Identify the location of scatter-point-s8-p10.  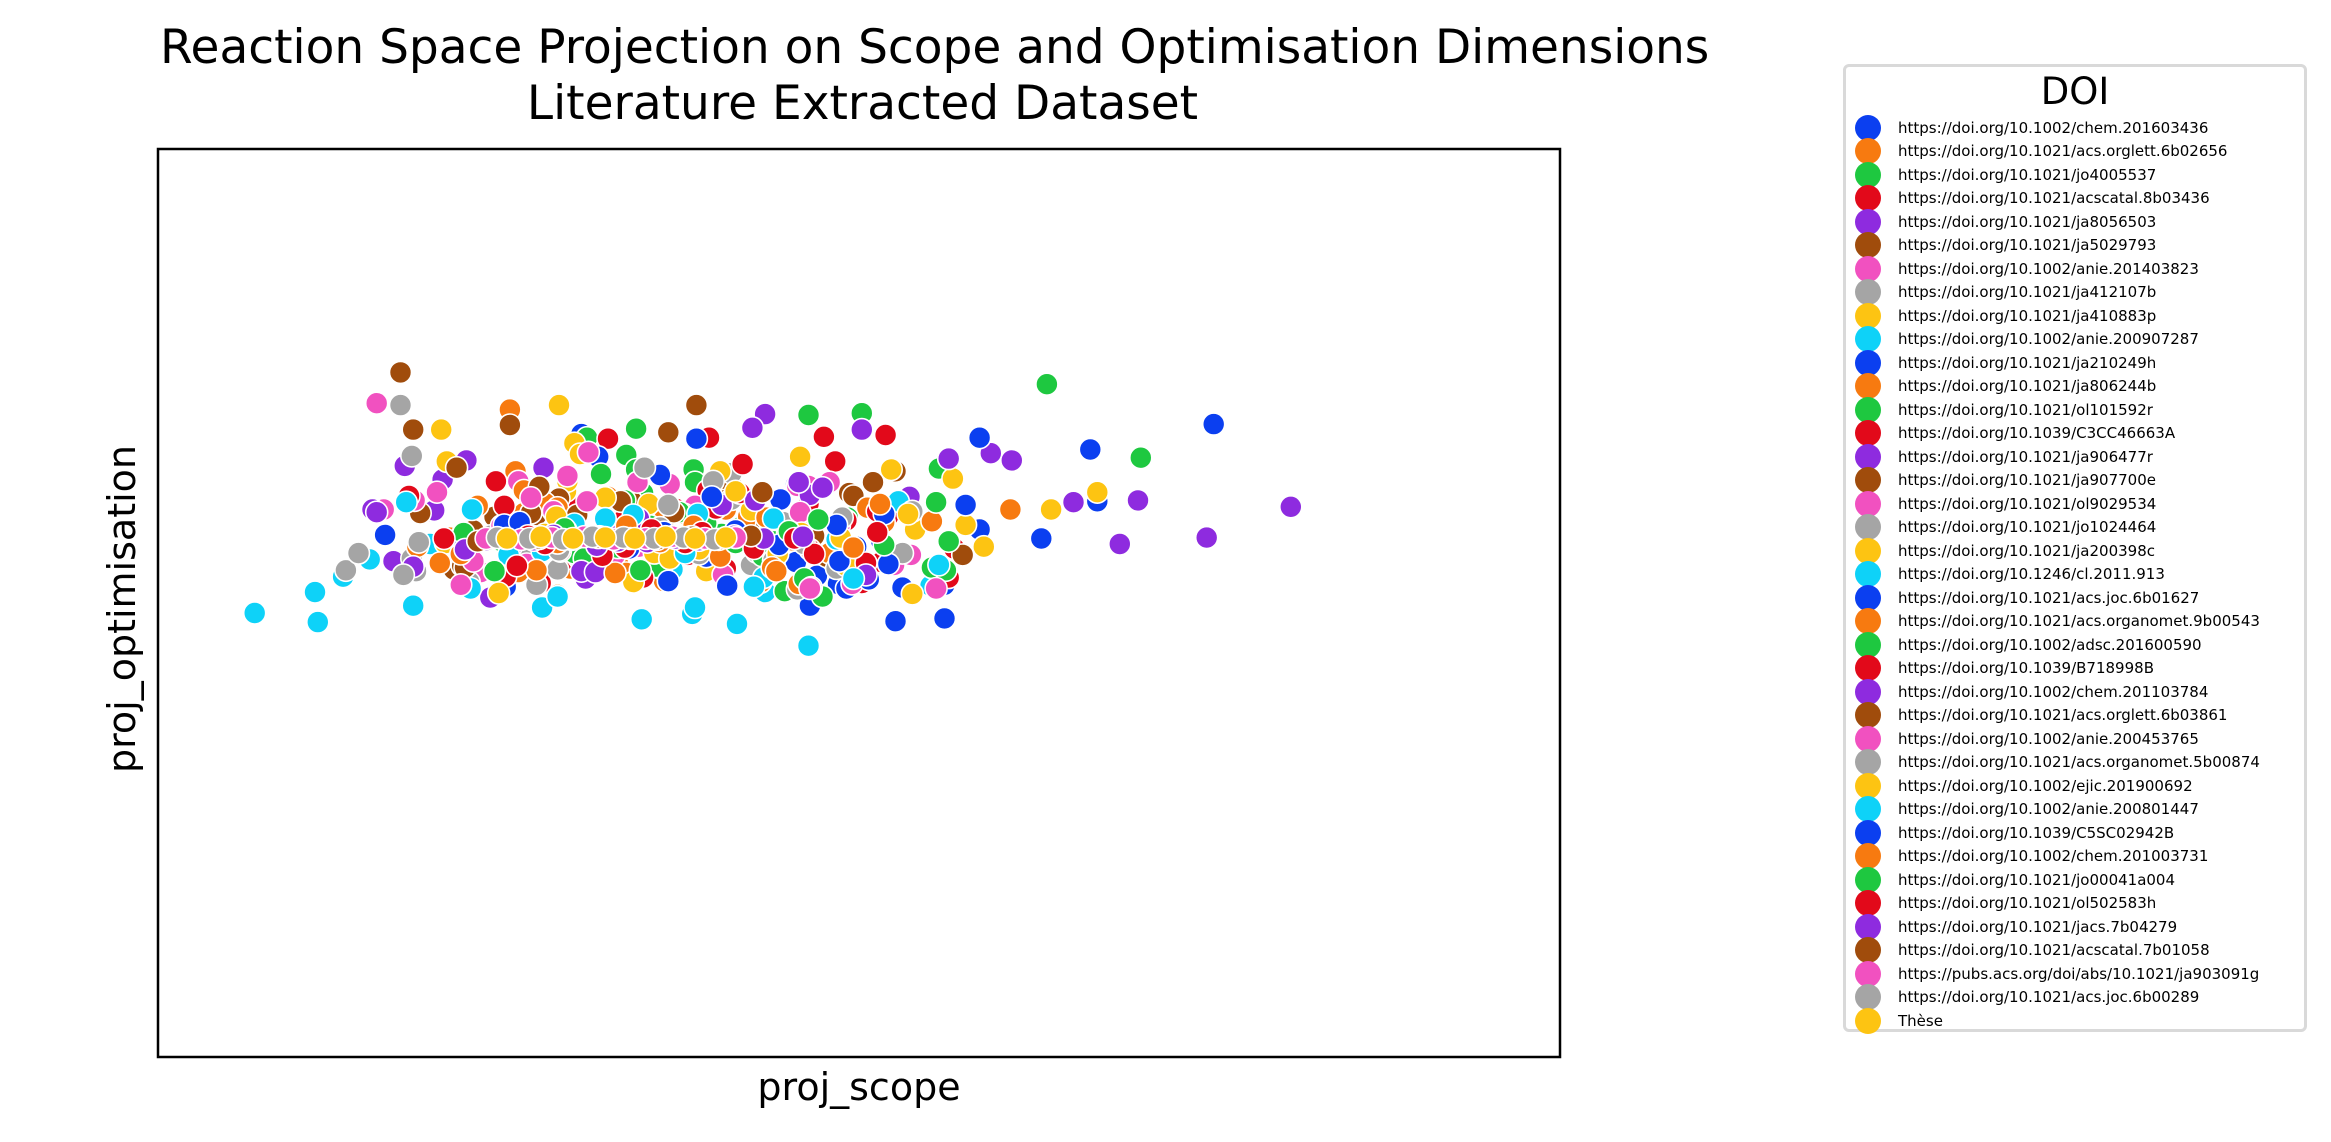
(891, 469).